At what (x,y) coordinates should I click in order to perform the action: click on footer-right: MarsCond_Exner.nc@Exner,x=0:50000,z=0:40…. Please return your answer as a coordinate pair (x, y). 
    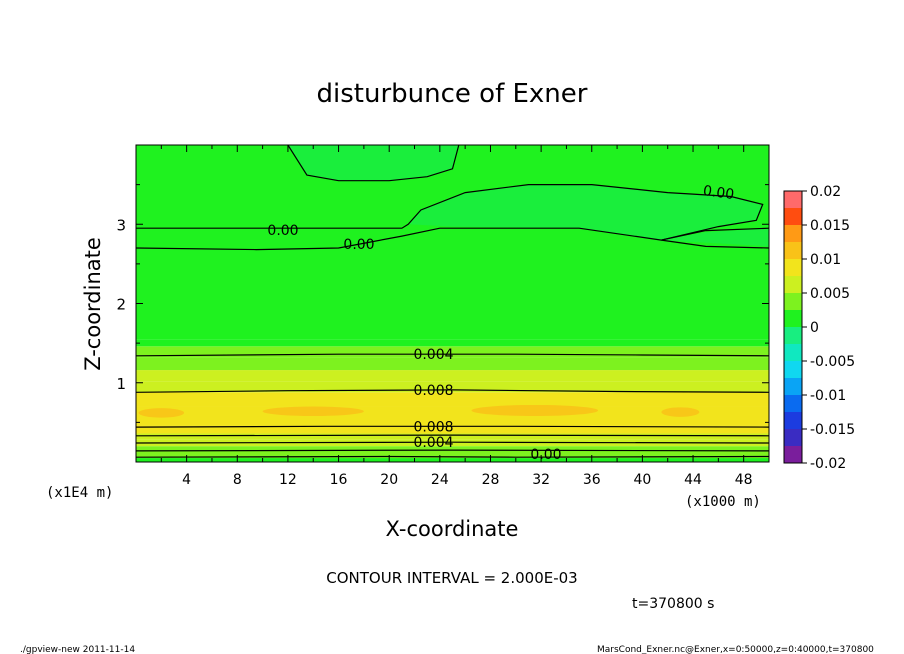
    Looking at the image, I should click on (735, 649).